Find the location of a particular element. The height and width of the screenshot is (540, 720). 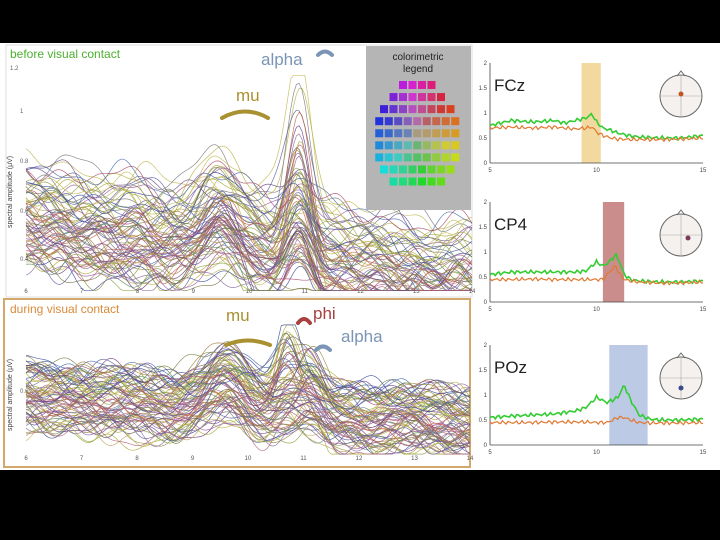

x-tick-label: 9 is located at coordinates (194, 292).